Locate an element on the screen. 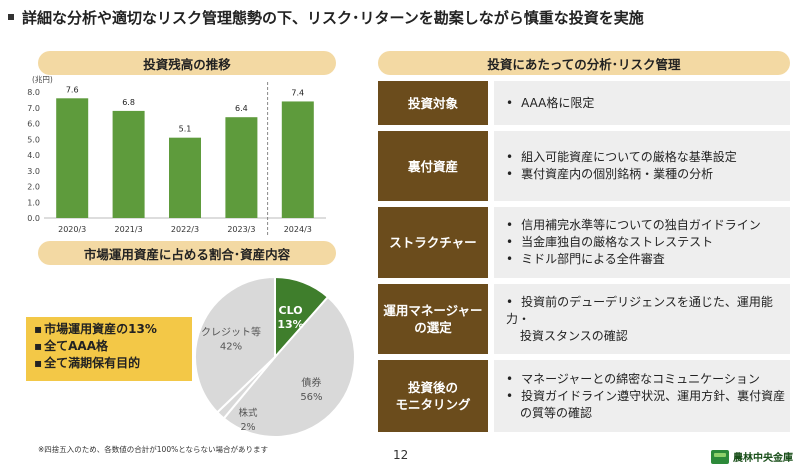 This screenshot has height=472, width=800. list-item: 投資前のデューデリジェンスを通じた、運用能力・ is located at coordinates (648, 311).